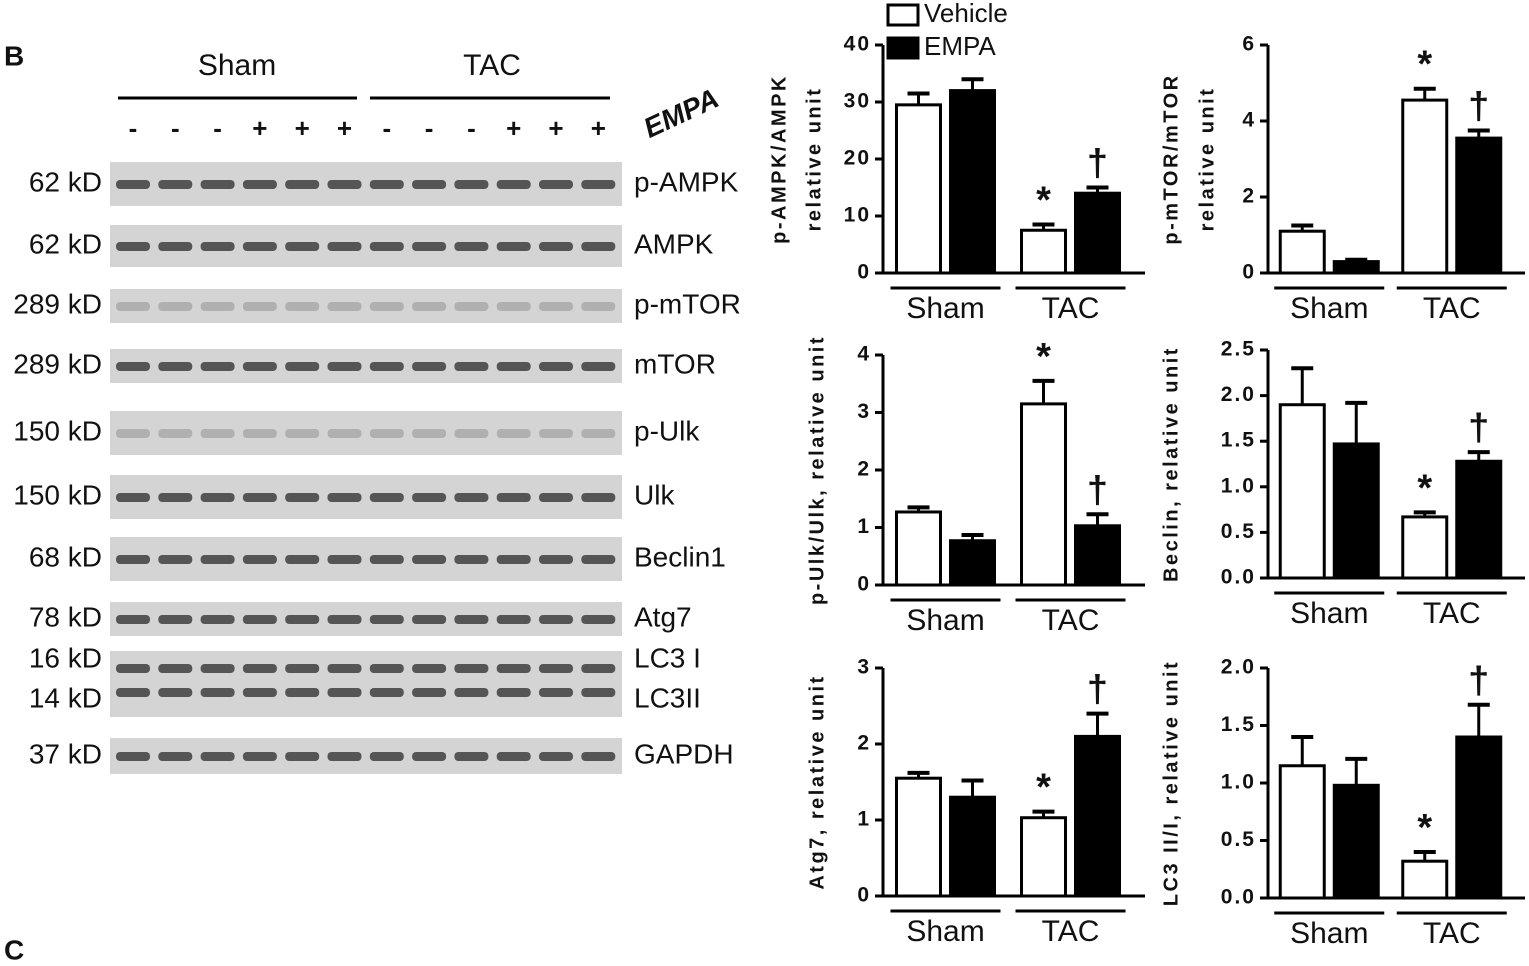 The width and height of the screenshot is (1529, 966). What do you see at coordinates (65, 753) in the screenshot?
I see `band-size: 37 kD` at bounding box center [65, 753].